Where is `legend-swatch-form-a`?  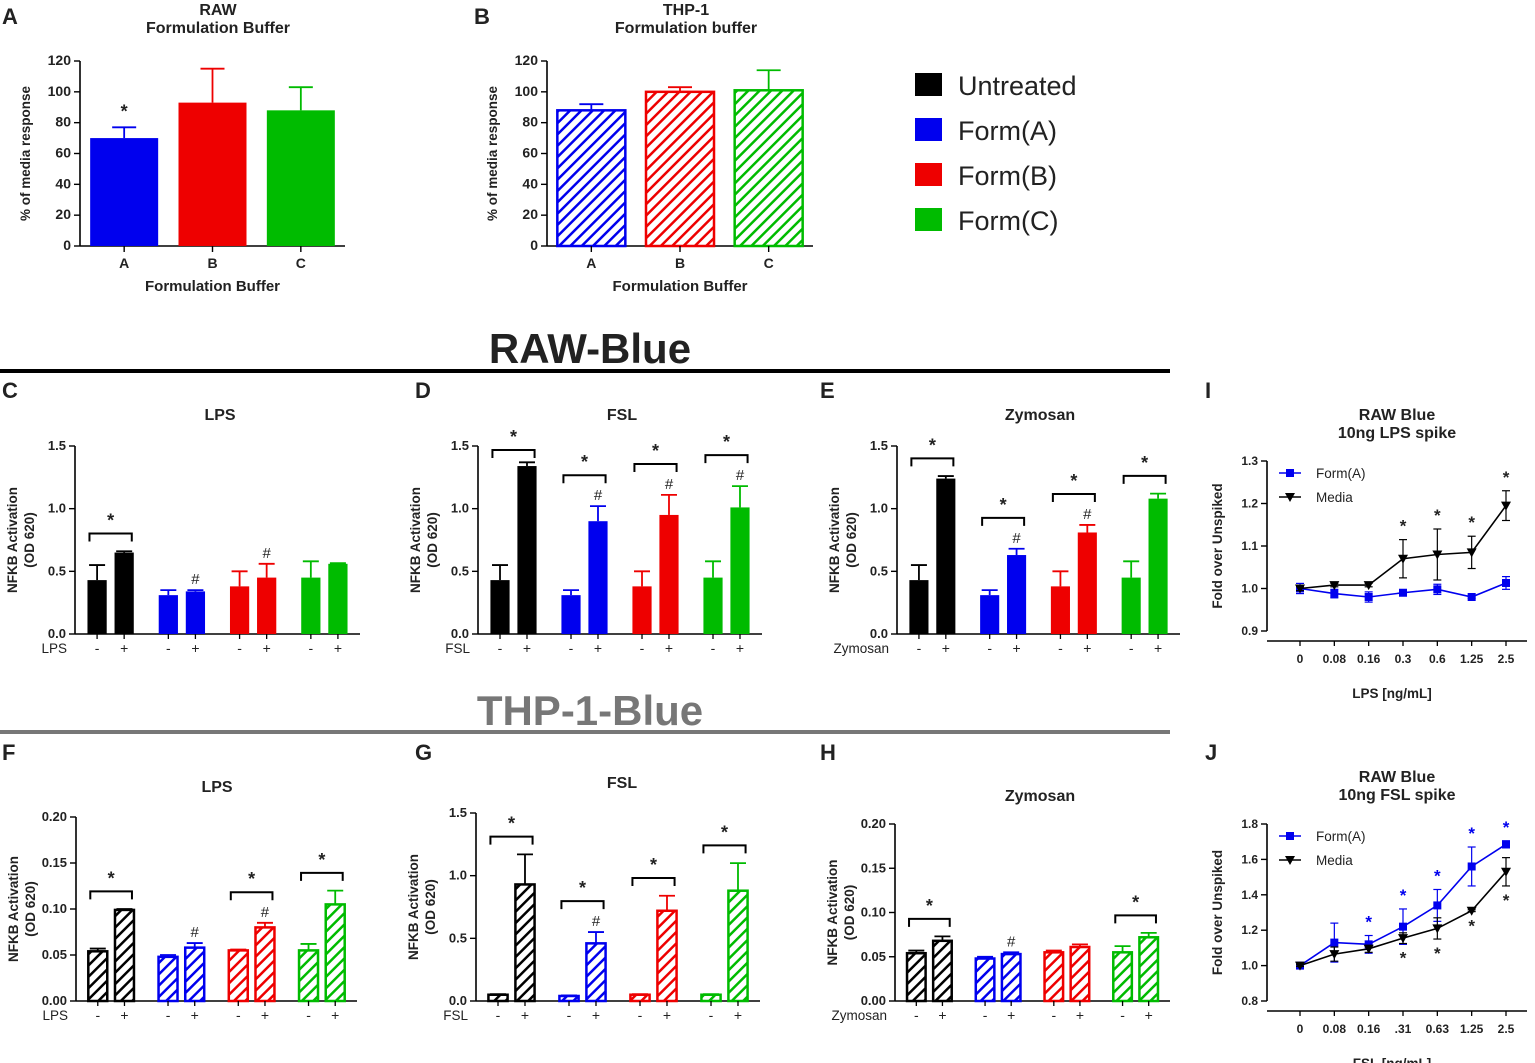 legend-swatch-form-a is located at coordinates (928, 129).